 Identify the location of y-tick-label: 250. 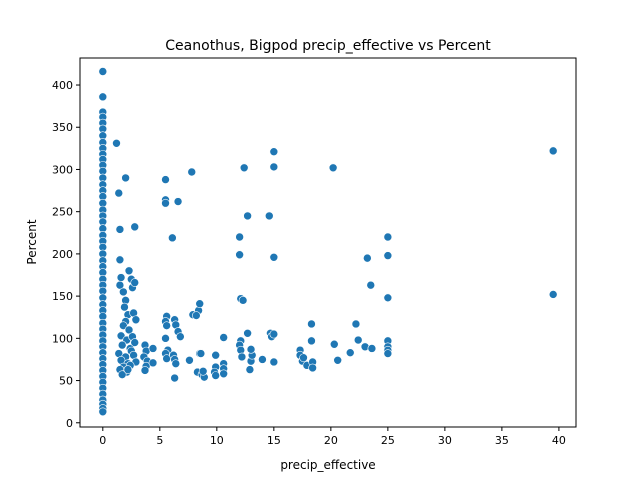
(62, 212).